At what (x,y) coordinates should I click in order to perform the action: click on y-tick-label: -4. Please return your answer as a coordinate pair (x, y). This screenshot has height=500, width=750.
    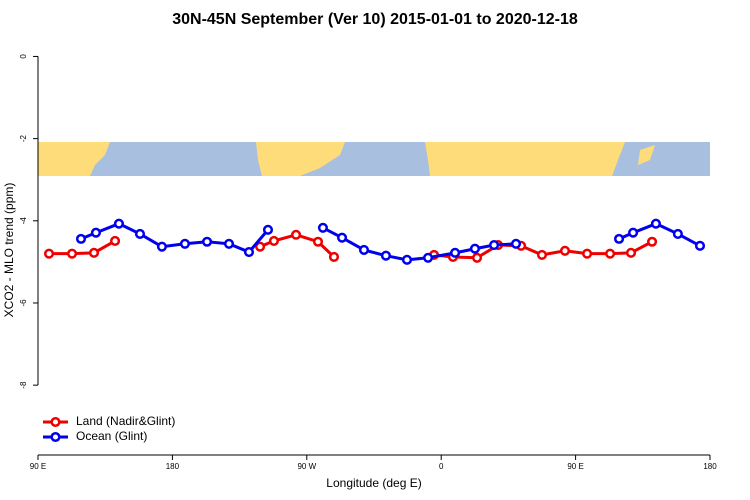
    Looking at the image, I should click on (23, 221).